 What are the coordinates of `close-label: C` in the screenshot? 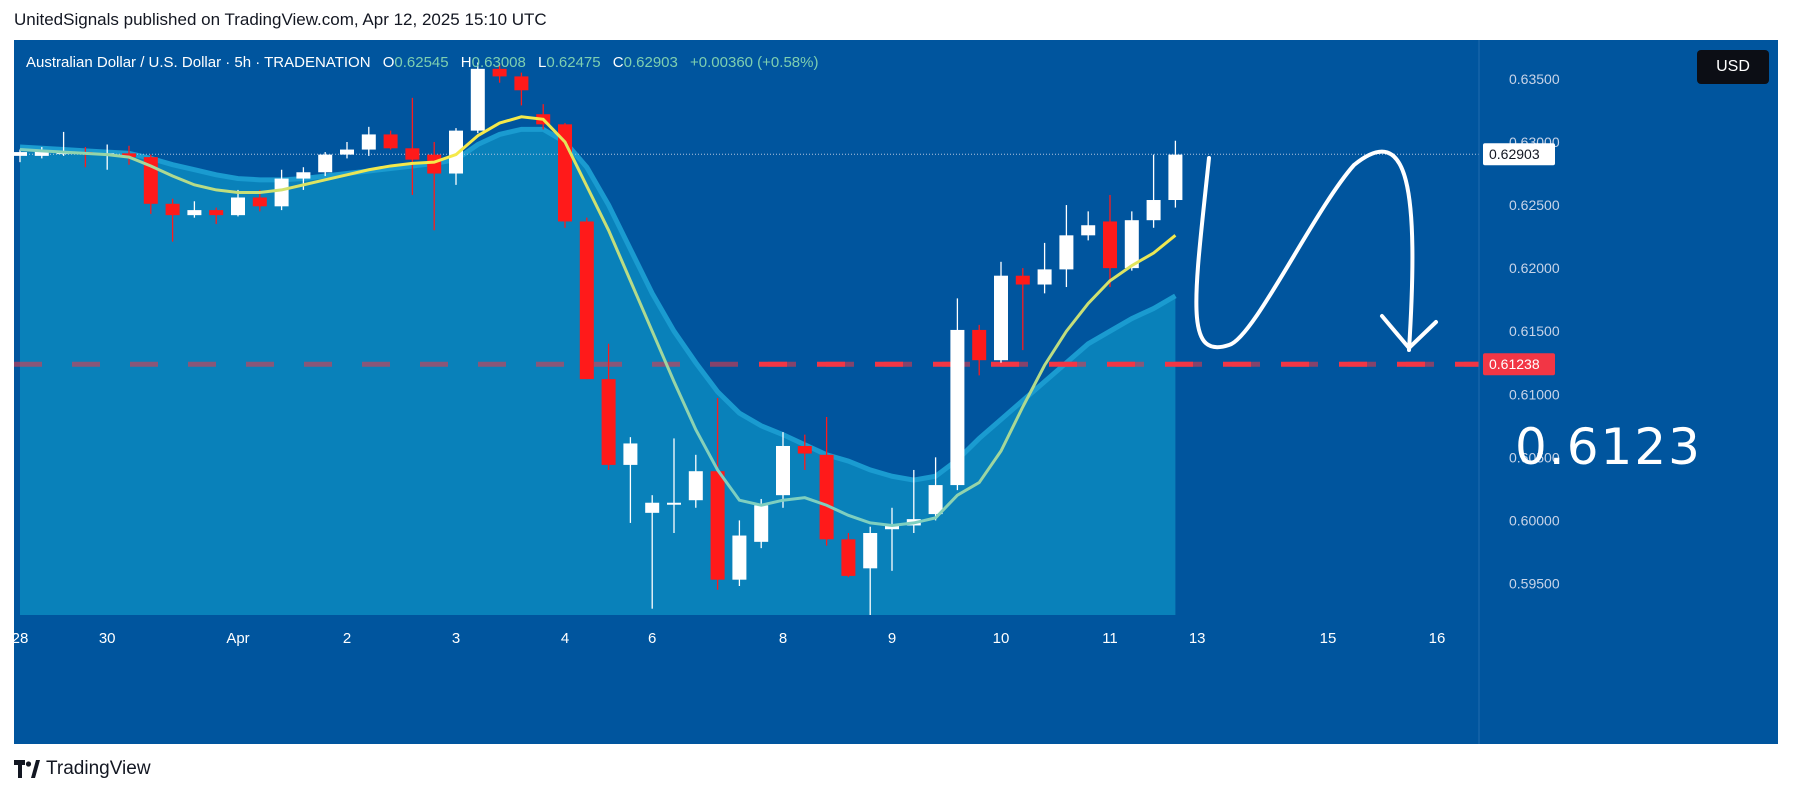 It's located at (618, 62).